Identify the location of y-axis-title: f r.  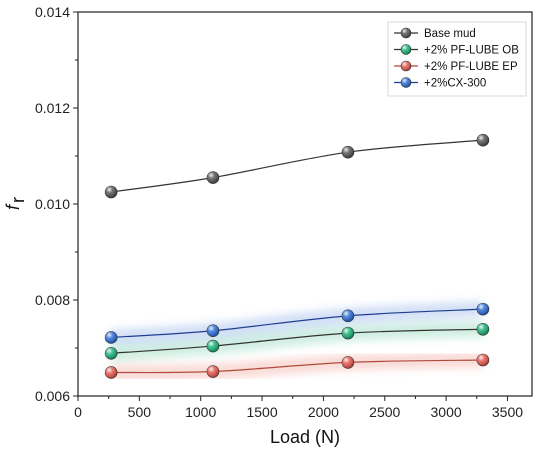
(15, 203).